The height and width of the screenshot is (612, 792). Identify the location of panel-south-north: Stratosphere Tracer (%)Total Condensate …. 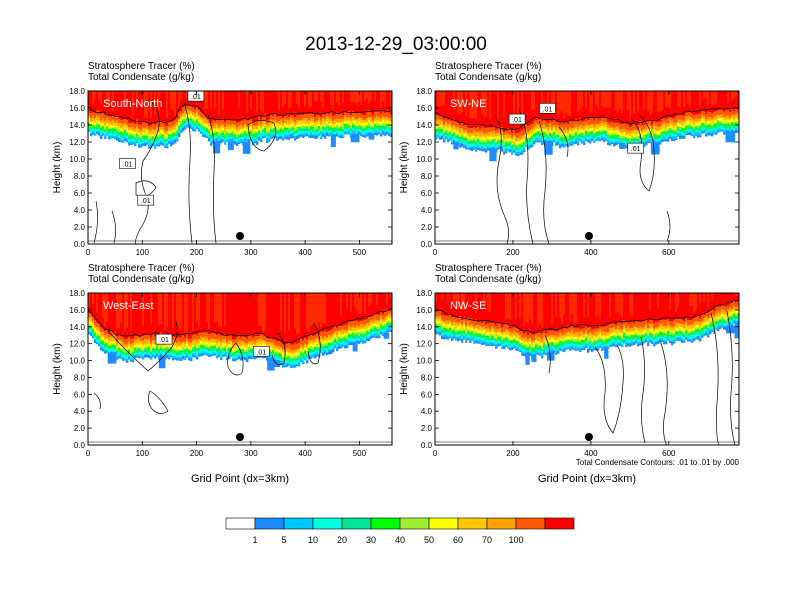
(222, 159).